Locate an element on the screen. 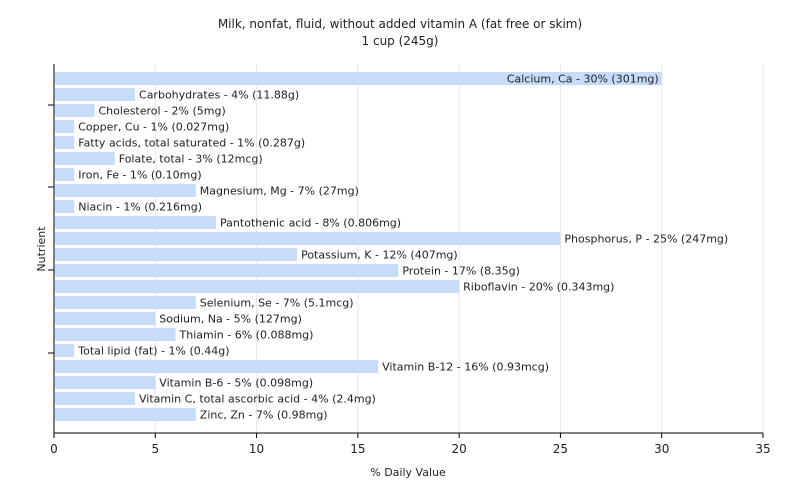 The image size is (800, 500). bar-label: Folate, total - 3% (12mcg) is located at coordinates (191, 159).